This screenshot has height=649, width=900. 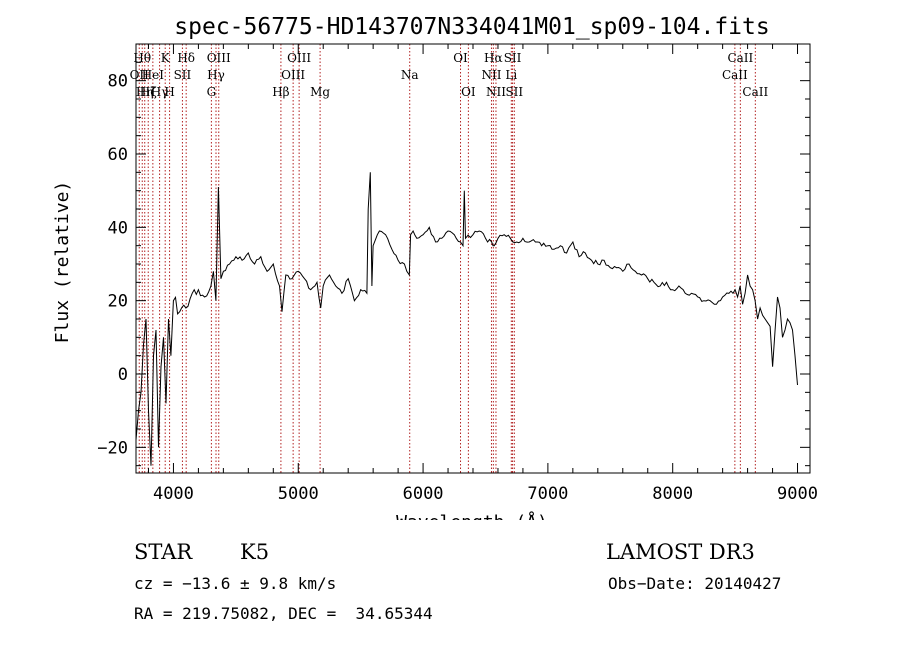 I want to click on line-label-0: OII, so click(x=140, y=75).